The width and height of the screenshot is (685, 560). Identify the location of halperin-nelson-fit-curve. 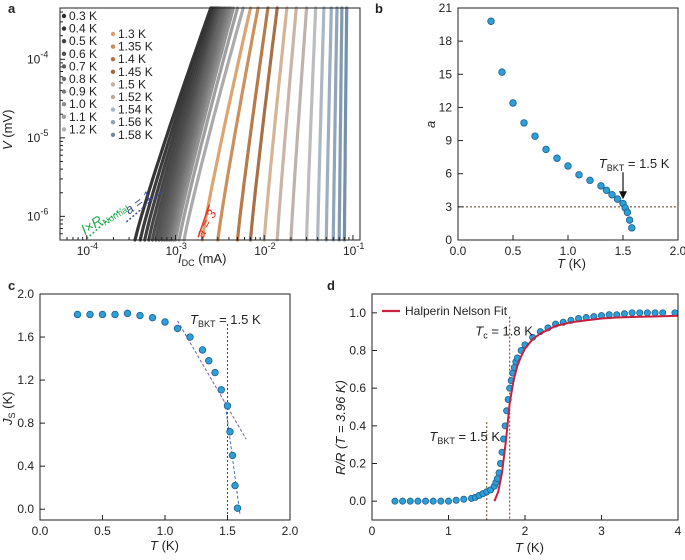
(586, 408).